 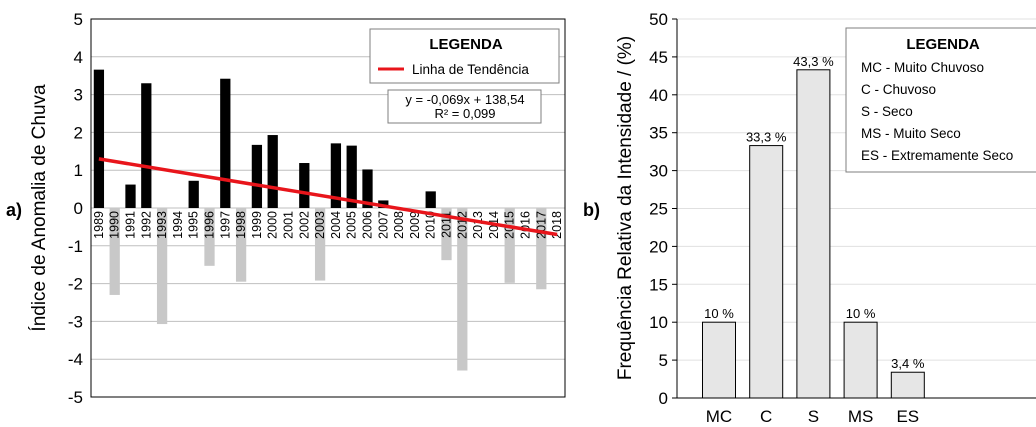 I want to click on panel-a-x-tick-label: 2018, so click(x=557, y=225).